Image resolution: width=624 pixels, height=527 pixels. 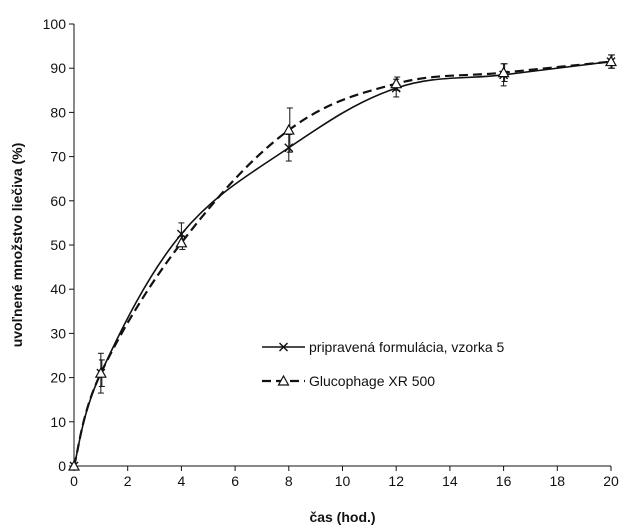 What do you see at coordinates (58, 289) in the screenshot?
I see `y-tick-label: 40` at bounding box center [58, 289].